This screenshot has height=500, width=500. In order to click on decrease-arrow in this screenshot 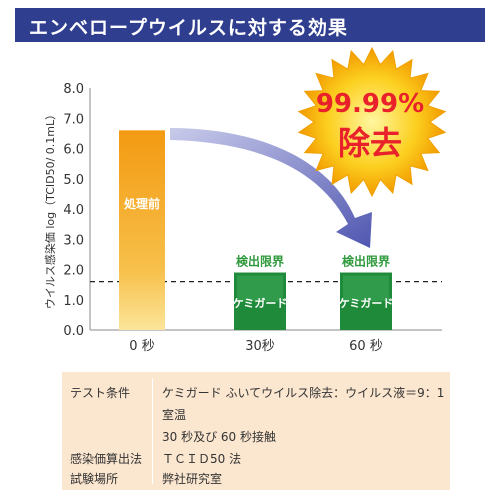, I will do `click(271, 188)`.